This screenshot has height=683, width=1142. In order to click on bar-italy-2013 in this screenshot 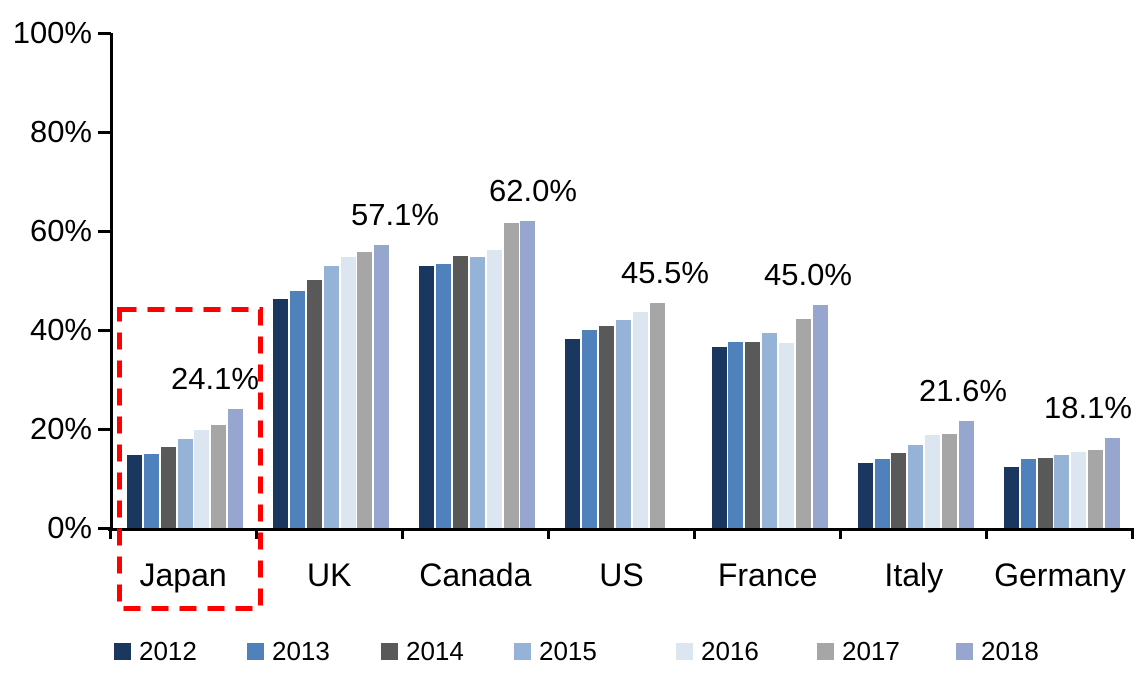, I will do `click(882, 493)`.